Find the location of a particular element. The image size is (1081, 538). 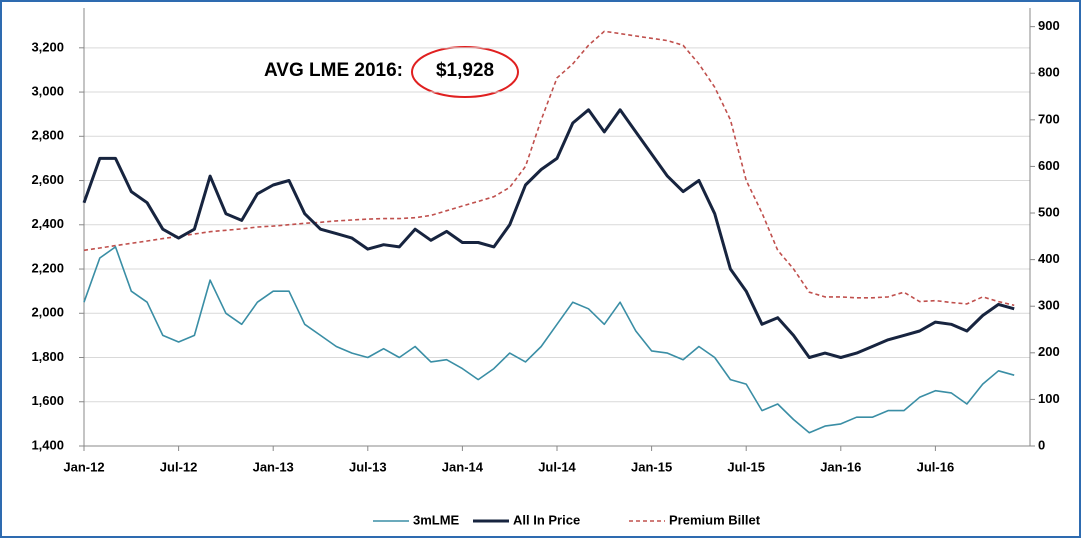

y-tick-label: 2,800 is located at coordinates (47, 135).